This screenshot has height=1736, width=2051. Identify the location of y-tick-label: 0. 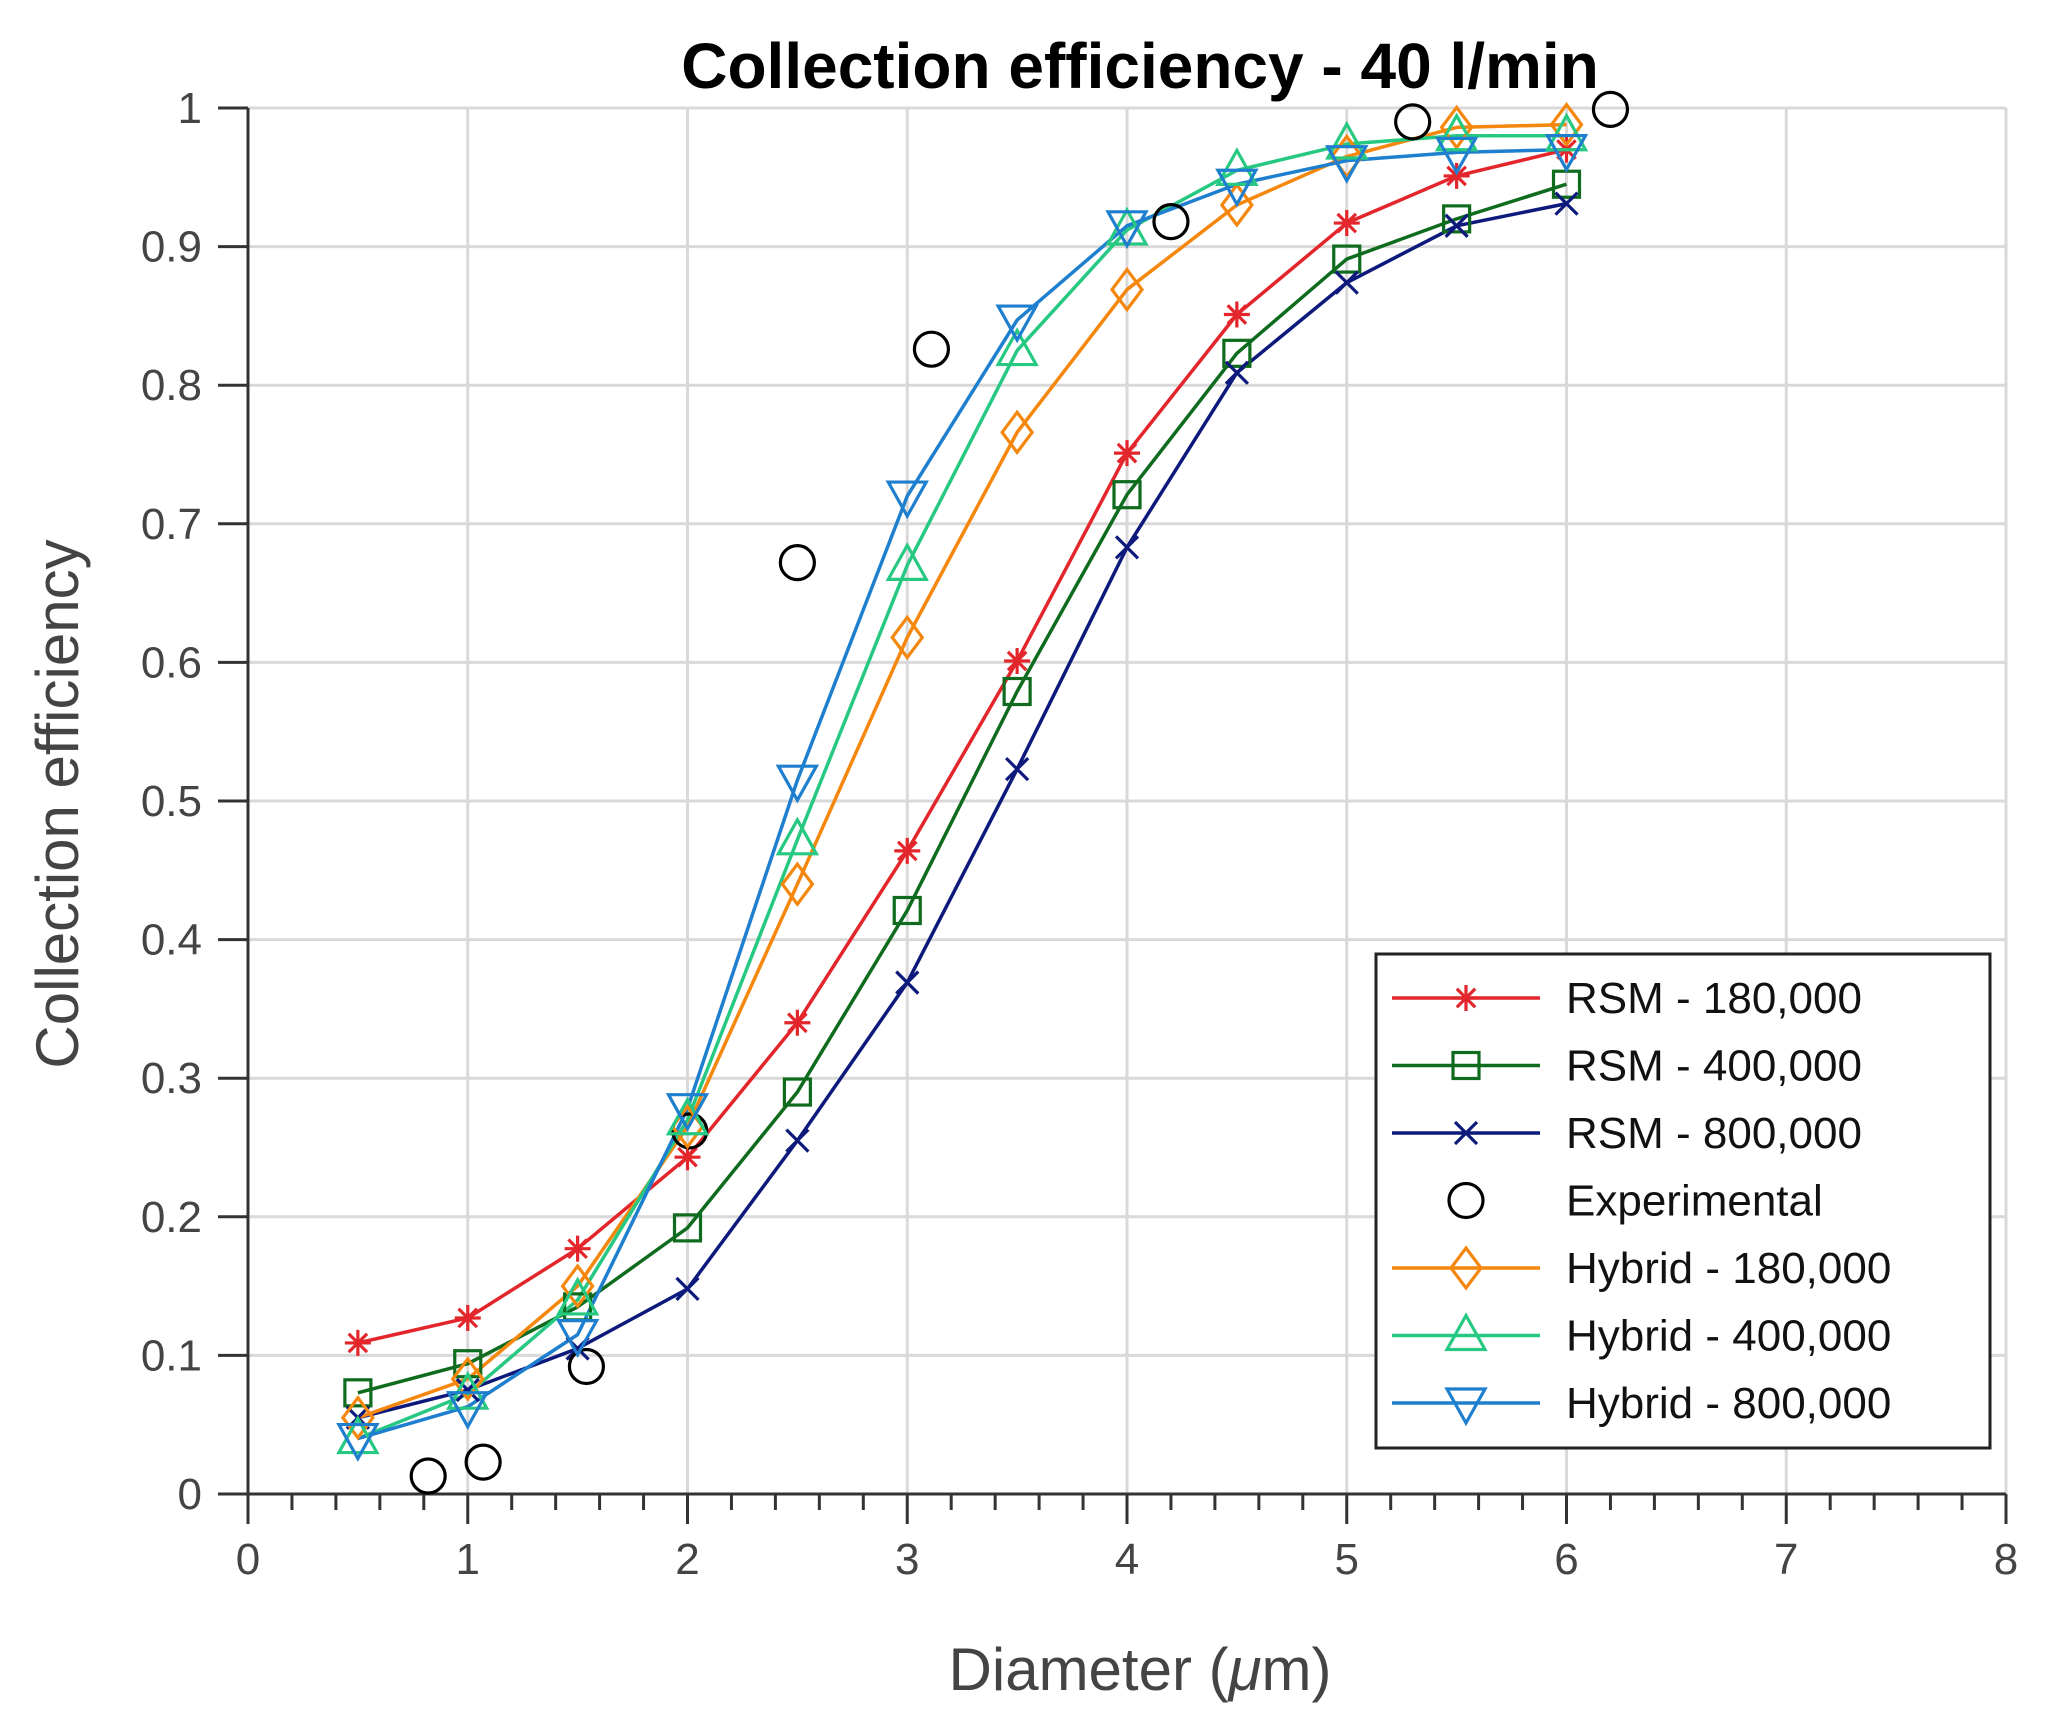
(190, 1494).